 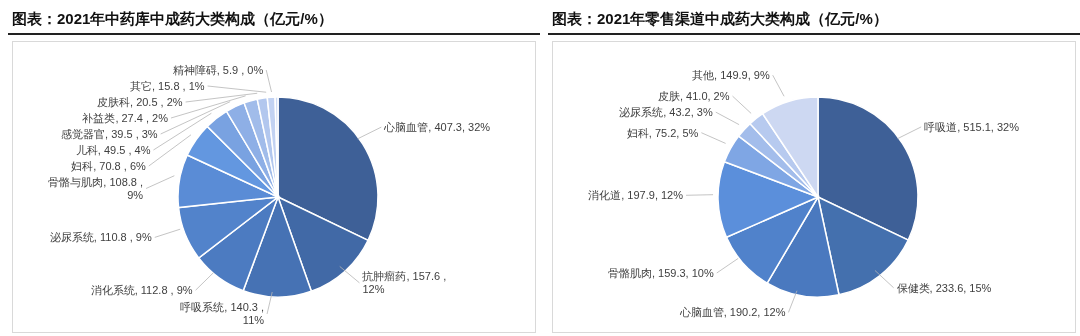 I want to click on slice-label: 呼吸系统, 140.3 , 11%, so click(x=222, y=314).